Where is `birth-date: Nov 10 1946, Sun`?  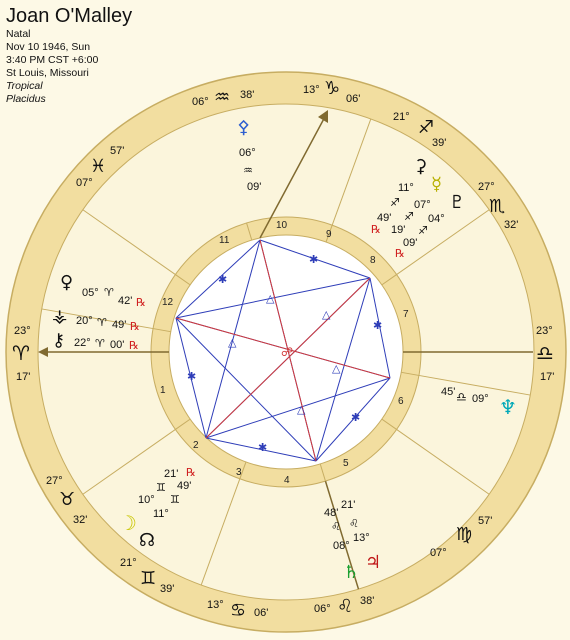
birth-date: Nov 10 1946, Sun is located at coordinates (48, 47).